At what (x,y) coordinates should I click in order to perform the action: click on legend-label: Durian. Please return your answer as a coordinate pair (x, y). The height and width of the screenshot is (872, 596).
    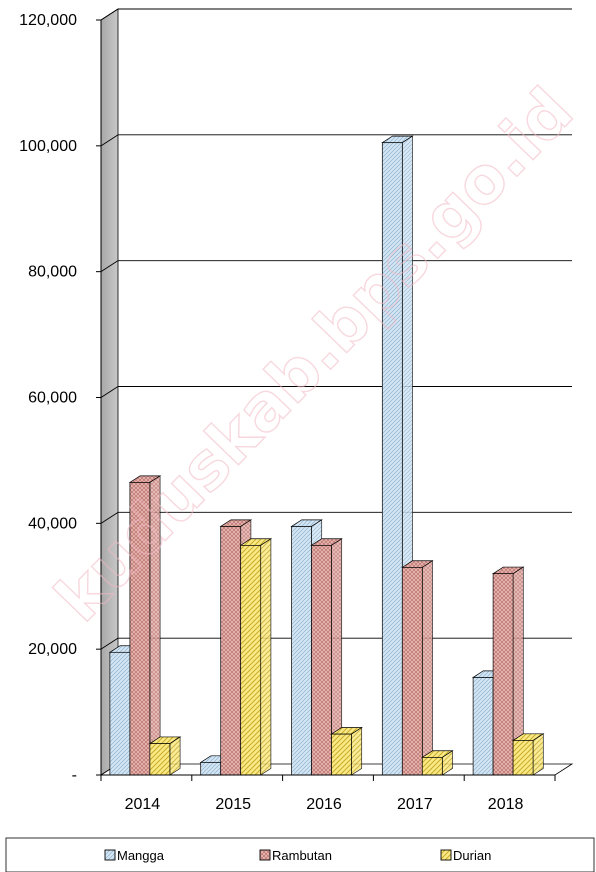
    Looking at the image, I should click on (472, 855).